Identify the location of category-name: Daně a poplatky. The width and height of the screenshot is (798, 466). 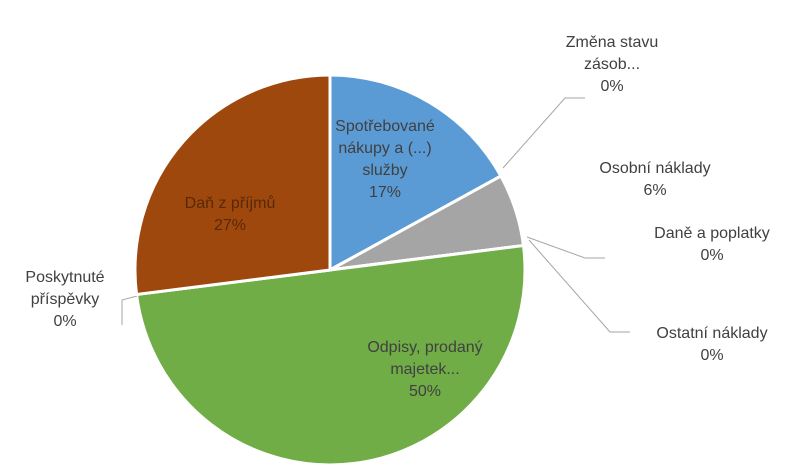
(712, 233).